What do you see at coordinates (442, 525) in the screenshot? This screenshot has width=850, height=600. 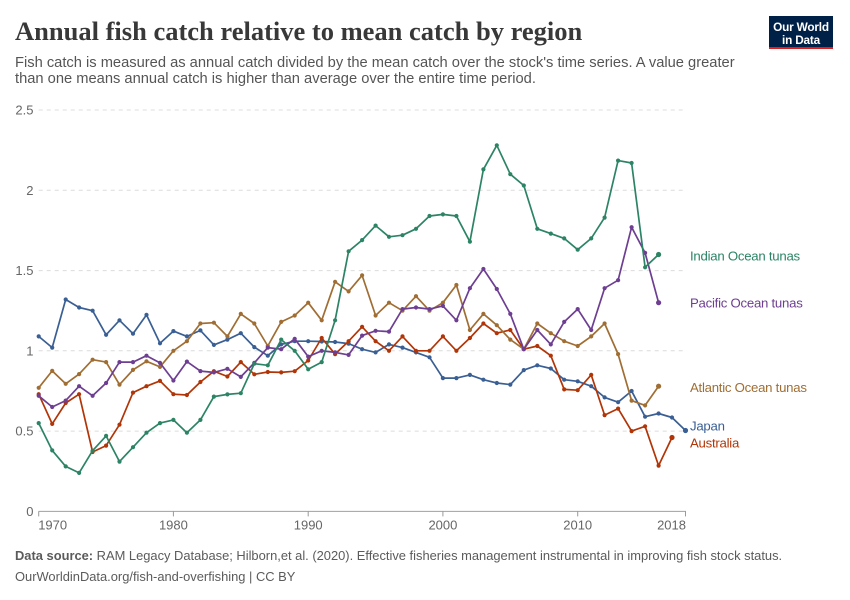 I see `svg-text: 2000` at bounding box center [442, 525].